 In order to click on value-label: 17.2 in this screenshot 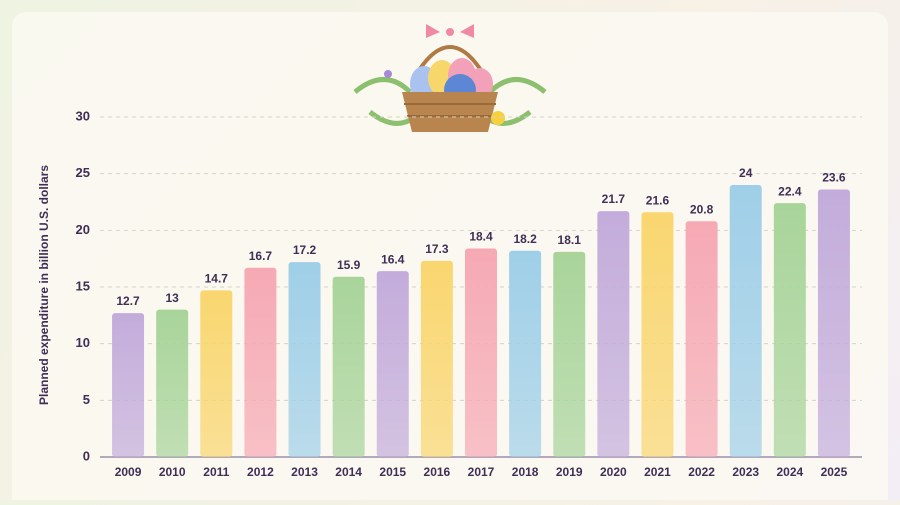, I will do `click(305, 250)`.